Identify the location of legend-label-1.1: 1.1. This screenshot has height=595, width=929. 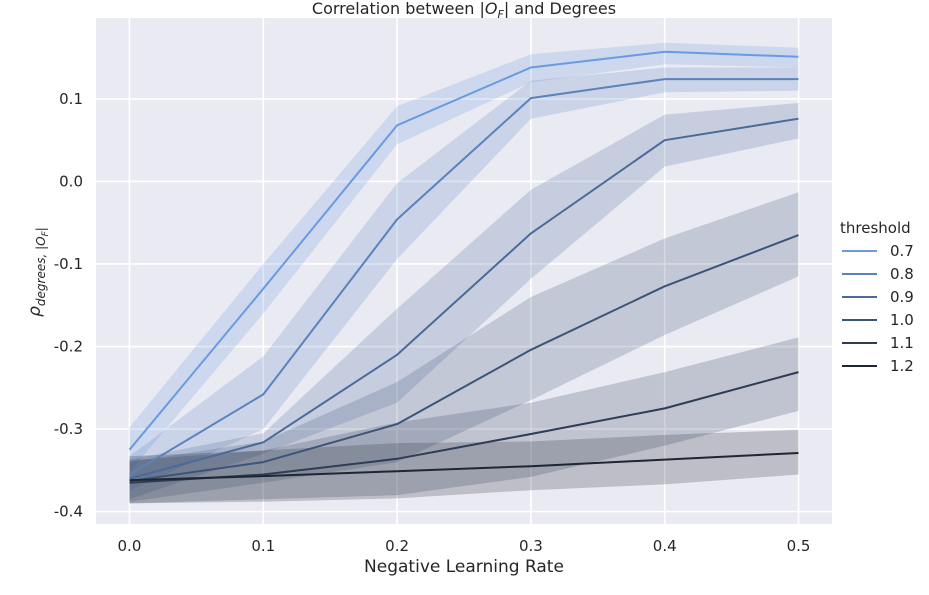
(902, 343).